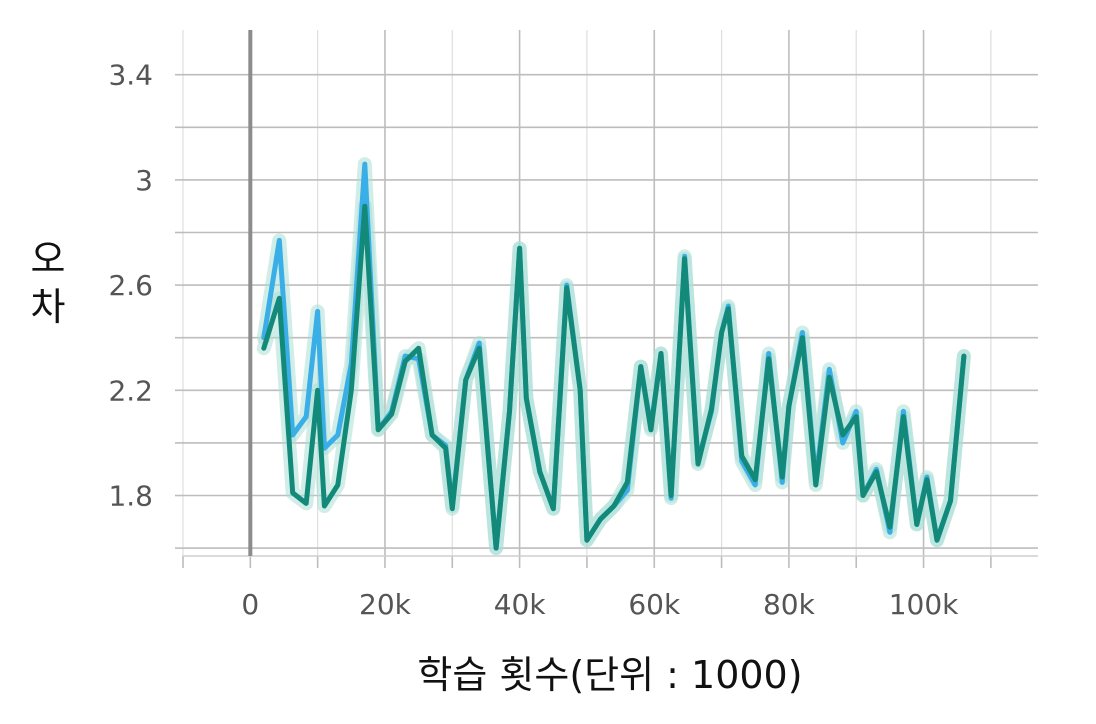 The width and height of the screenshot is (1096, 724). Describe the element at coordinates (609, 675) in the screenshot. I see `x-axis-title: 학습 횟수(단위 : 1000)` at that location.